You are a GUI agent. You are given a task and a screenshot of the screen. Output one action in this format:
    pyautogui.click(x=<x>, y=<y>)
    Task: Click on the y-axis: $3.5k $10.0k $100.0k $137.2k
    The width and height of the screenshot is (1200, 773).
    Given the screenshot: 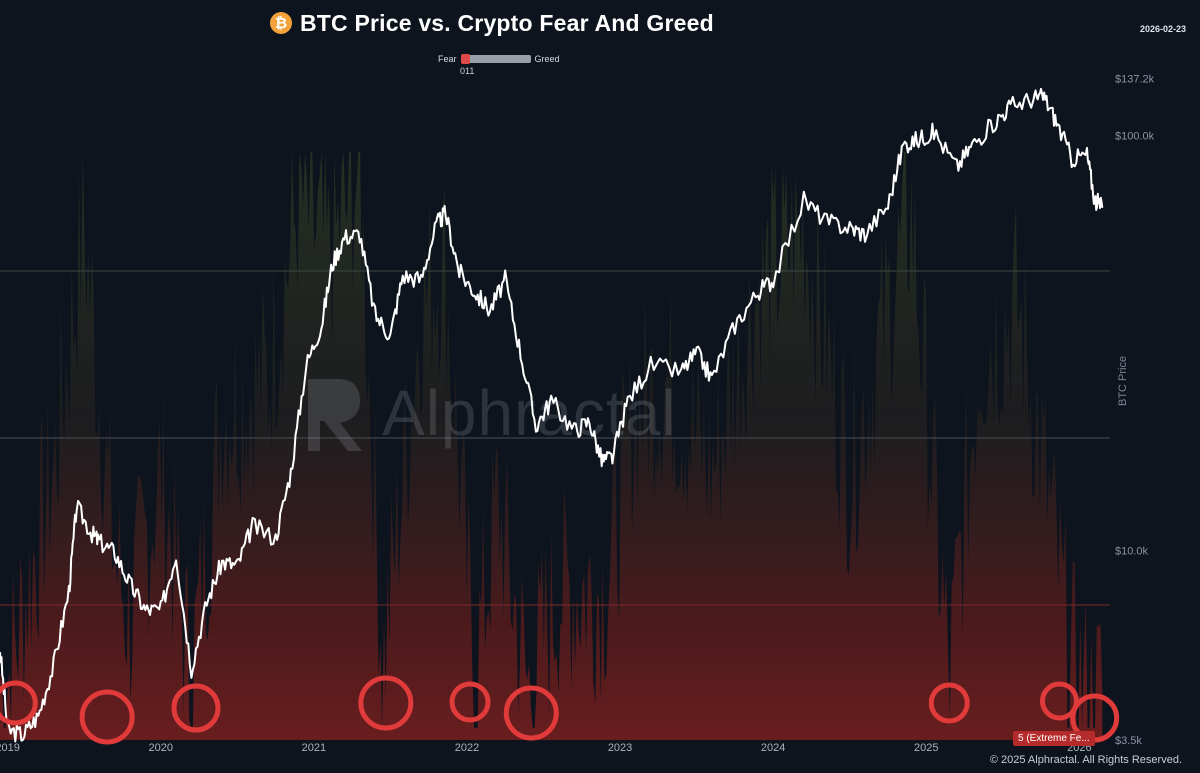 What is the action you would take?
    pyautogui.click(x=1135, y=410)
    